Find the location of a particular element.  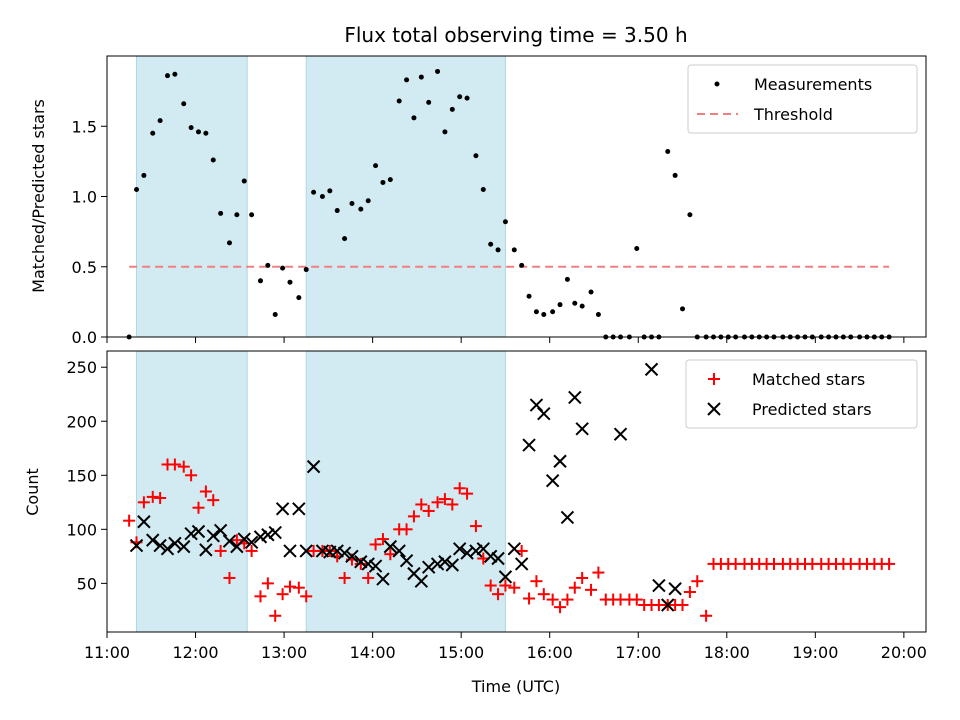

y-tick-label: 1.5 is located at coordinates (84, 126).